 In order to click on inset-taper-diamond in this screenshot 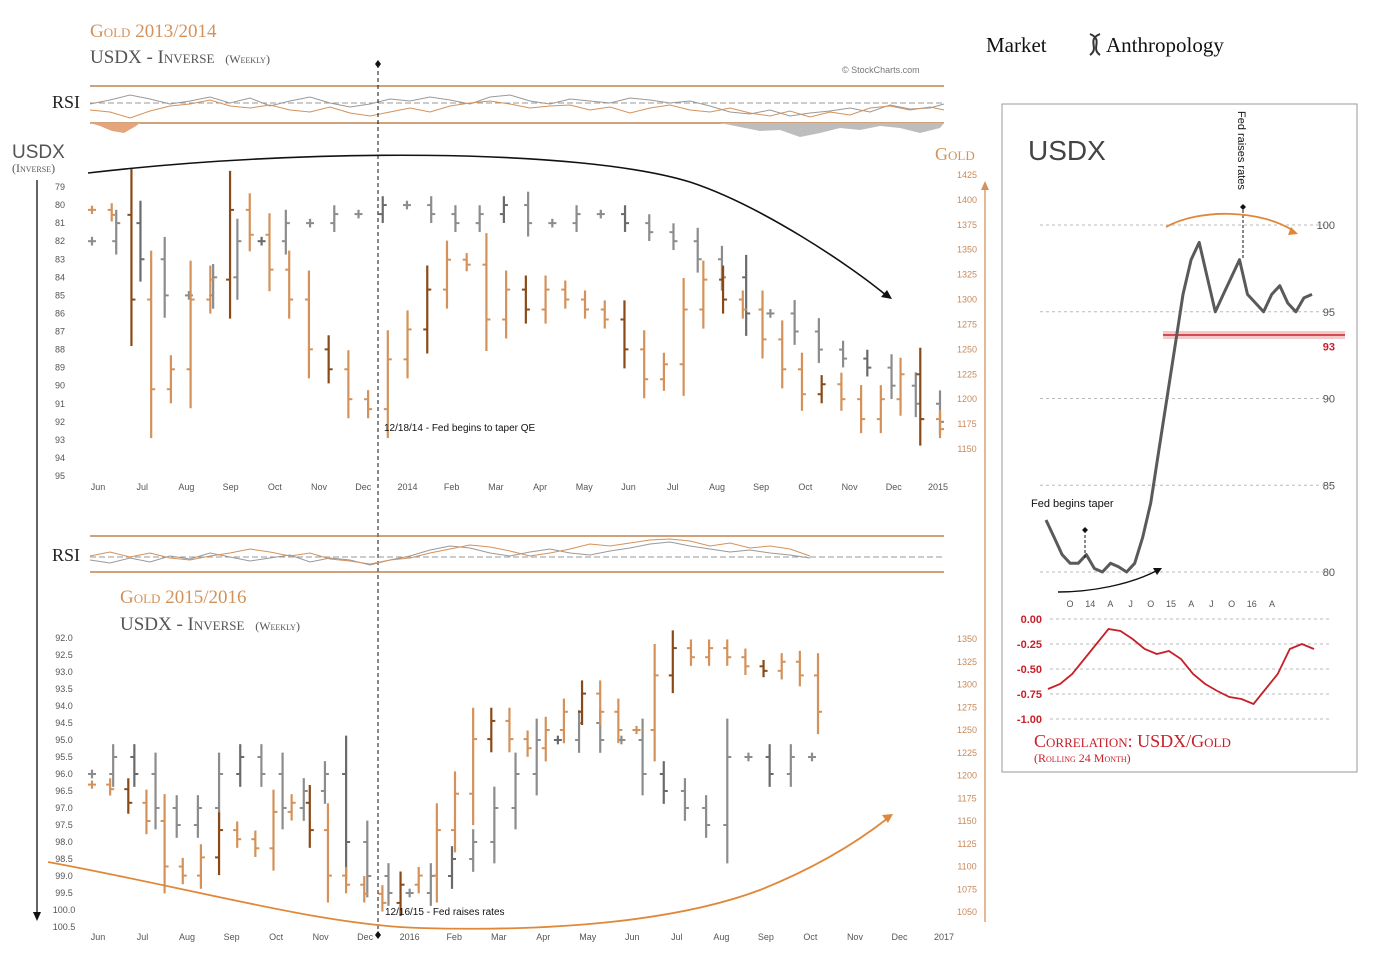, I will do `click(1085, 530)`.